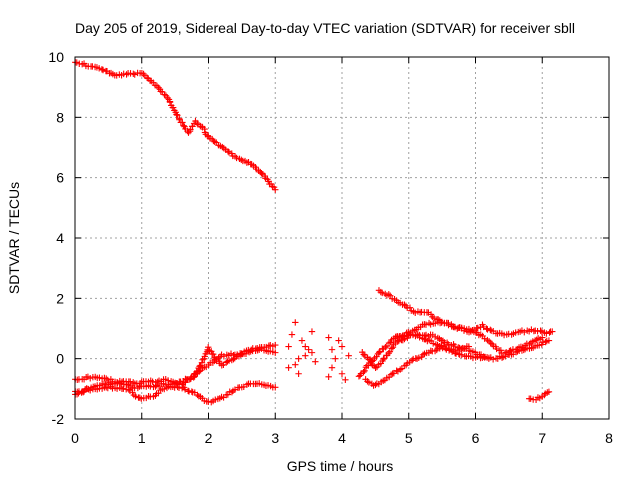 The width and height of the screenshot is (640, 480). What do you see at coordinates (465, 313) in the screenshot?
I see `series-arc-g` at bounding box center [465, 313].